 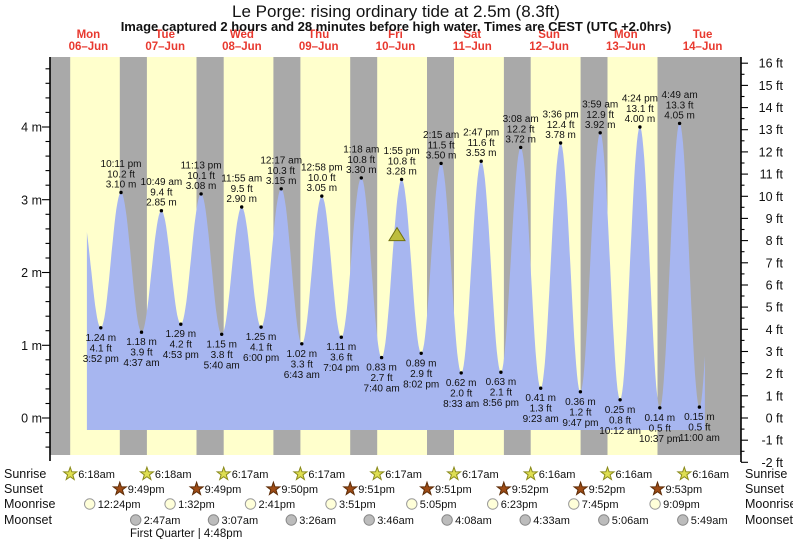 What do you see at coordinates (541, 419) in the screenshot?
I see `low-tide-time: 9:23 am` at bounding box center [541, 419].